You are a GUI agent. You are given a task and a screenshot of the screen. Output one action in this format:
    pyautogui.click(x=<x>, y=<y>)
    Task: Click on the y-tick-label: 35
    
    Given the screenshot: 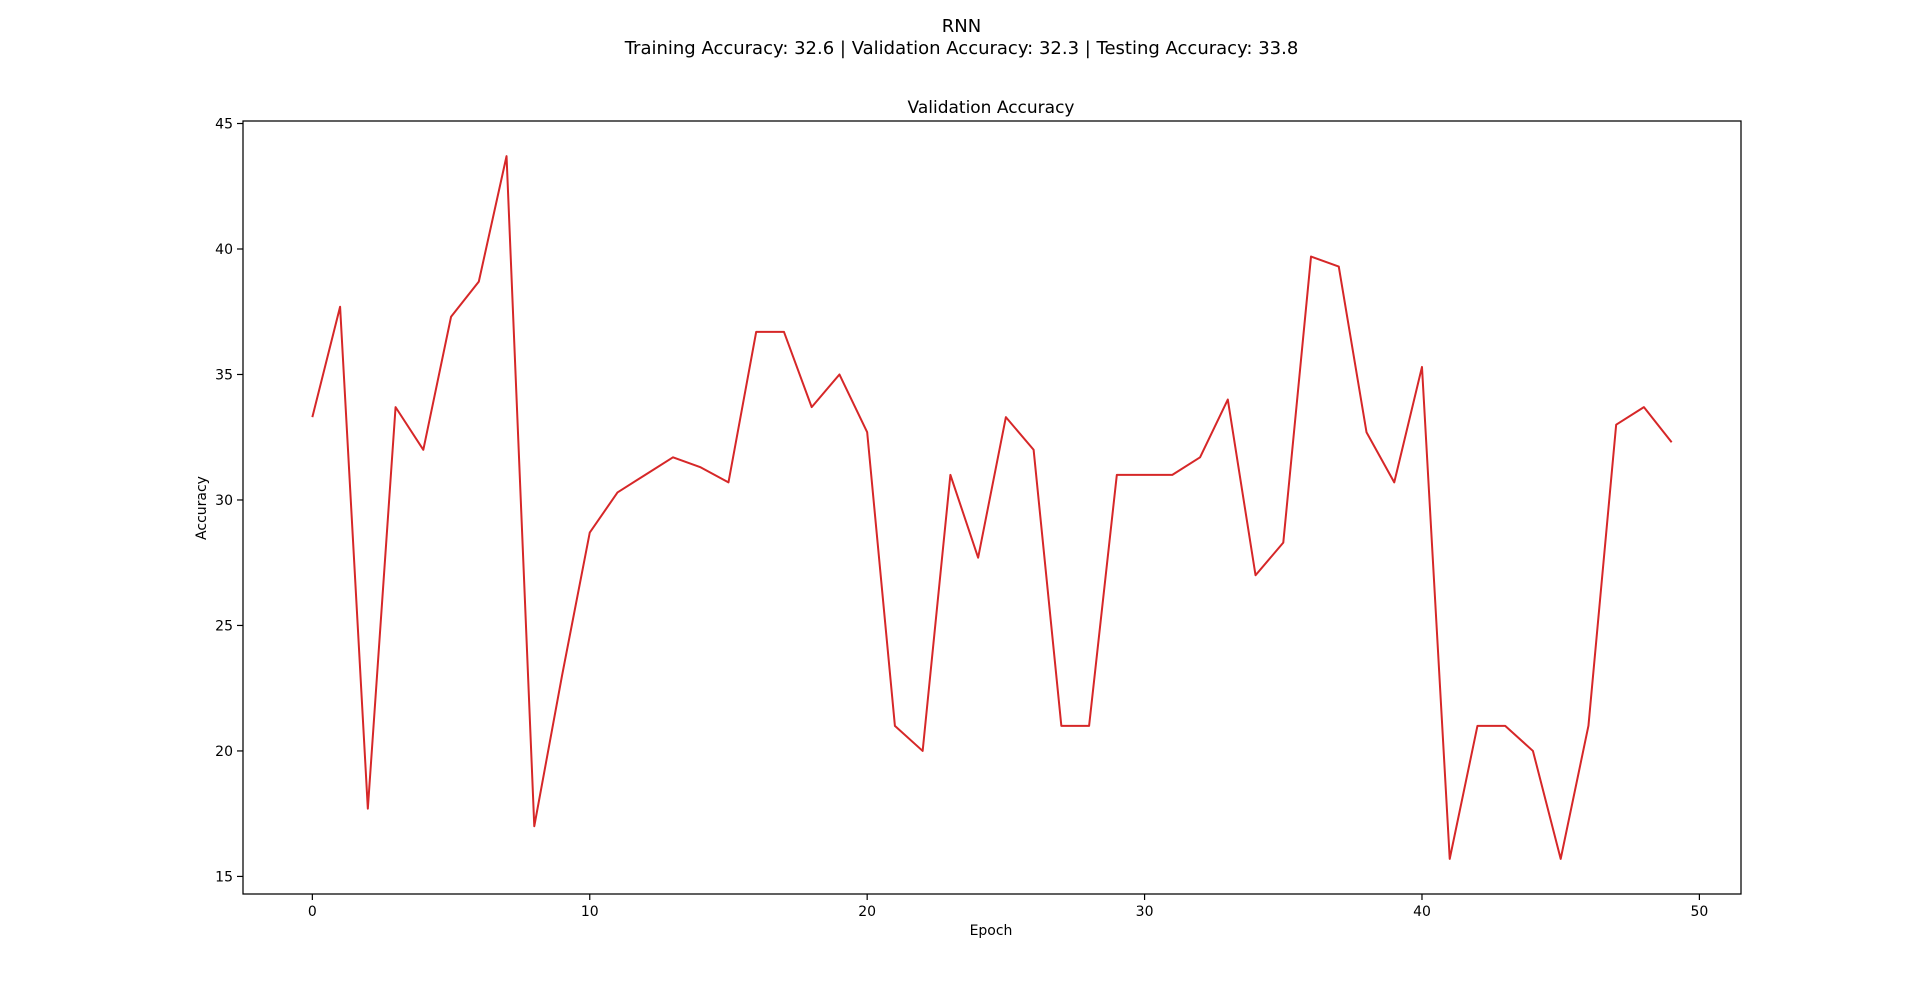 What is the action you would take?
    pyautogui.click(x=224, y=375)
    